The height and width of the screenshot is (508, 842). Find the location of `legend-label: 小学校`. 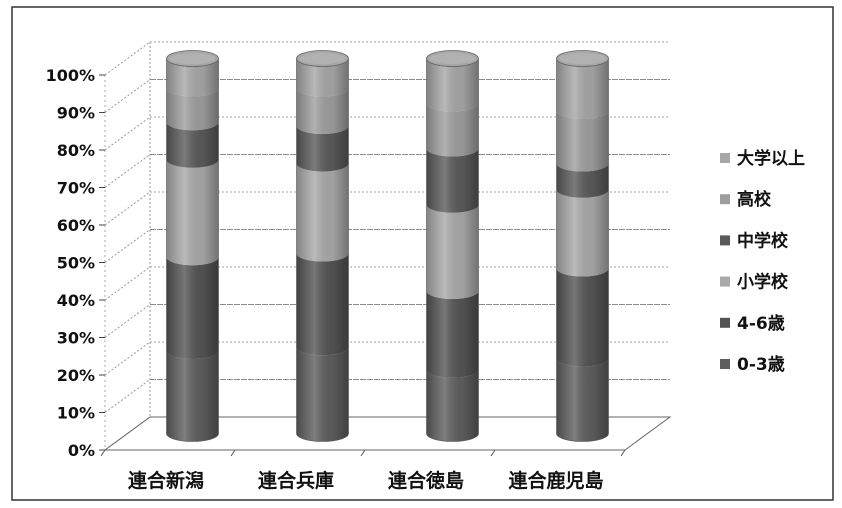

legend-label: 小学校 is located at coordinates (763, 282).